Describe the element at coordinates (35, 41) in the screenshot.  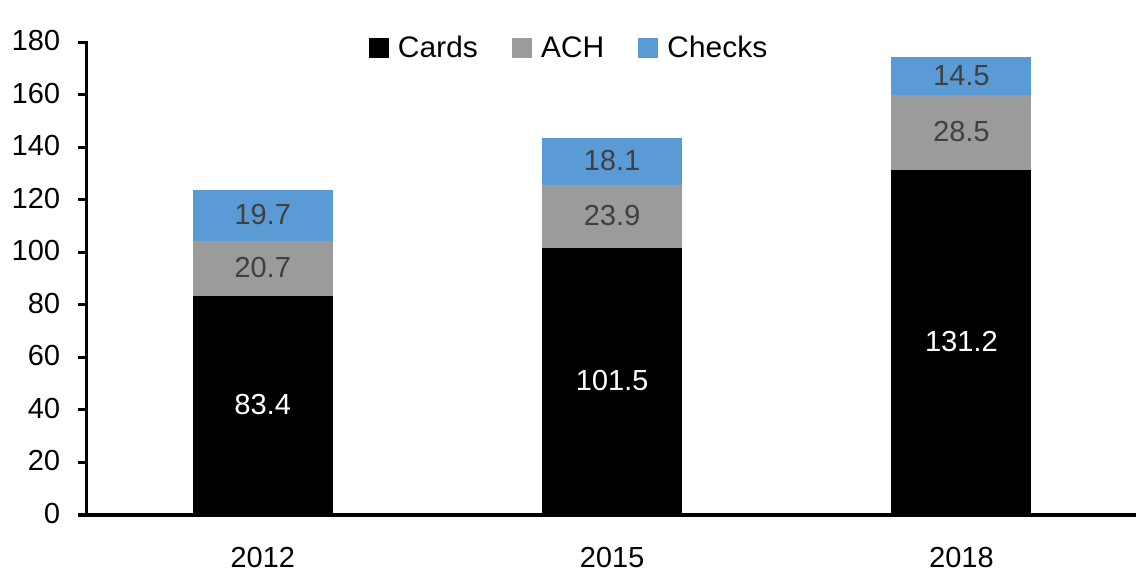
I see `y-tick-label: 180` at that location.